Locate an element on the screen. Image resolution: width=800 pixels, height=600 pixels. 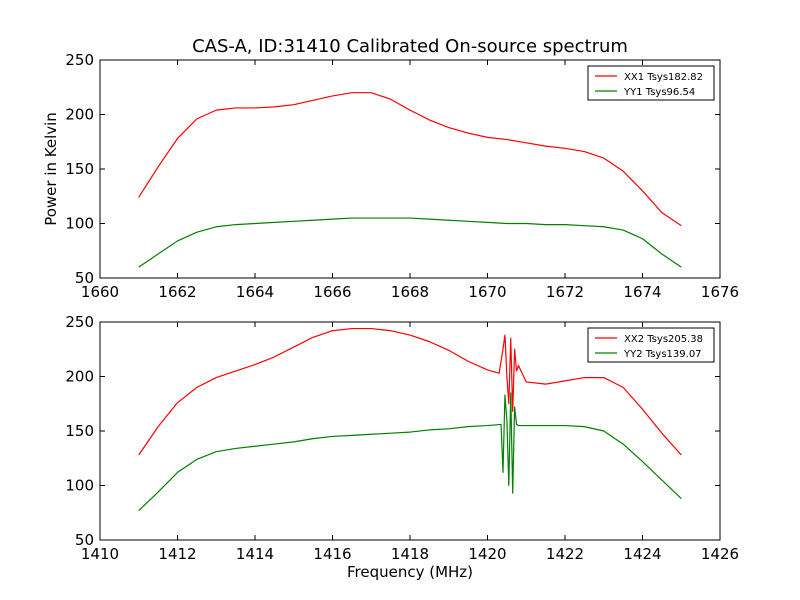
x-tick-label: 1414 is located at coordinates (255, 554).